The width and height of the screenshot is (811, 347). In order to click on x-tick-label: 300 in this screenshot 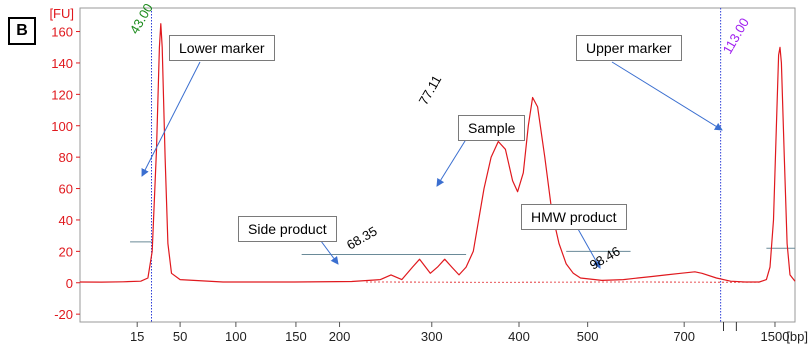, I will do `click(432, 336)`.